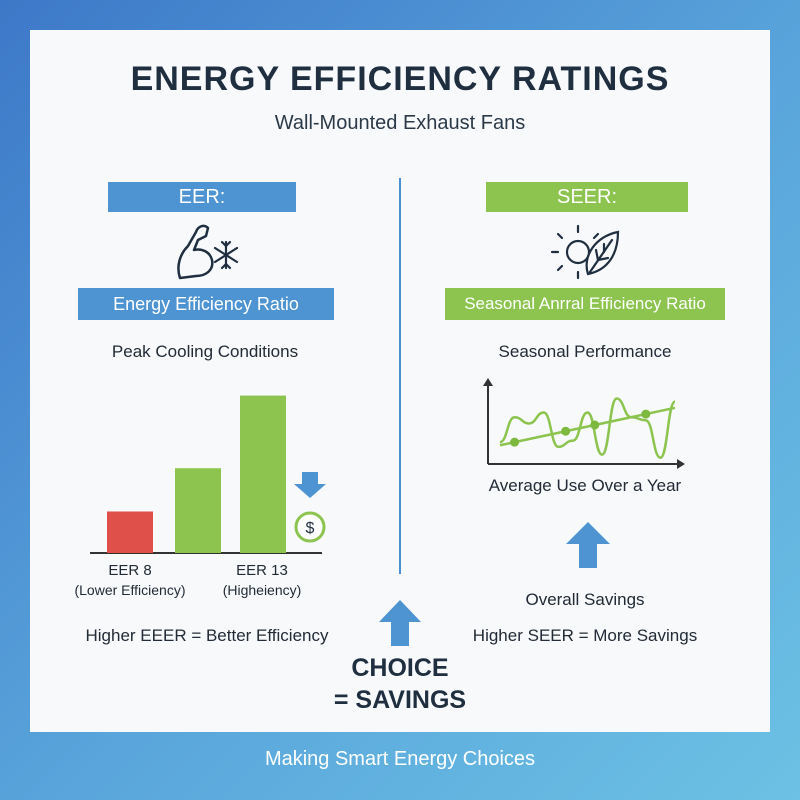 This screenshot has width=800, height=800. Describe the element at coordinates (488, 382) in the screenshot. I see `y-axis-arrow` at that location.